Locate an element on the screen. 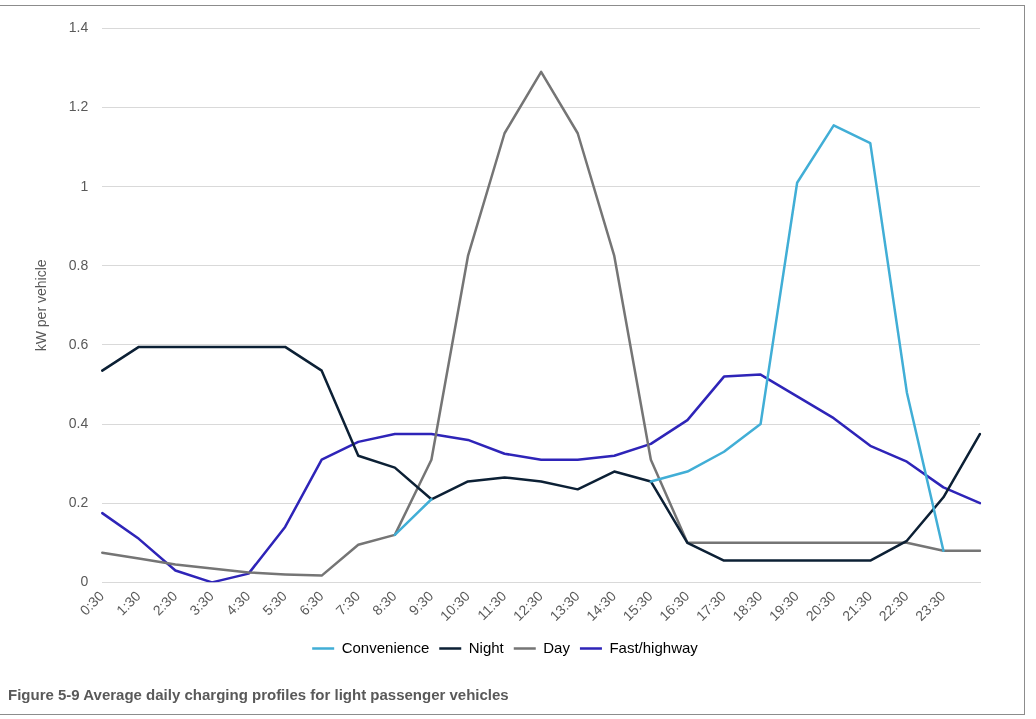  y-tick-label: 0.6 is located at coordinates (78, 343).